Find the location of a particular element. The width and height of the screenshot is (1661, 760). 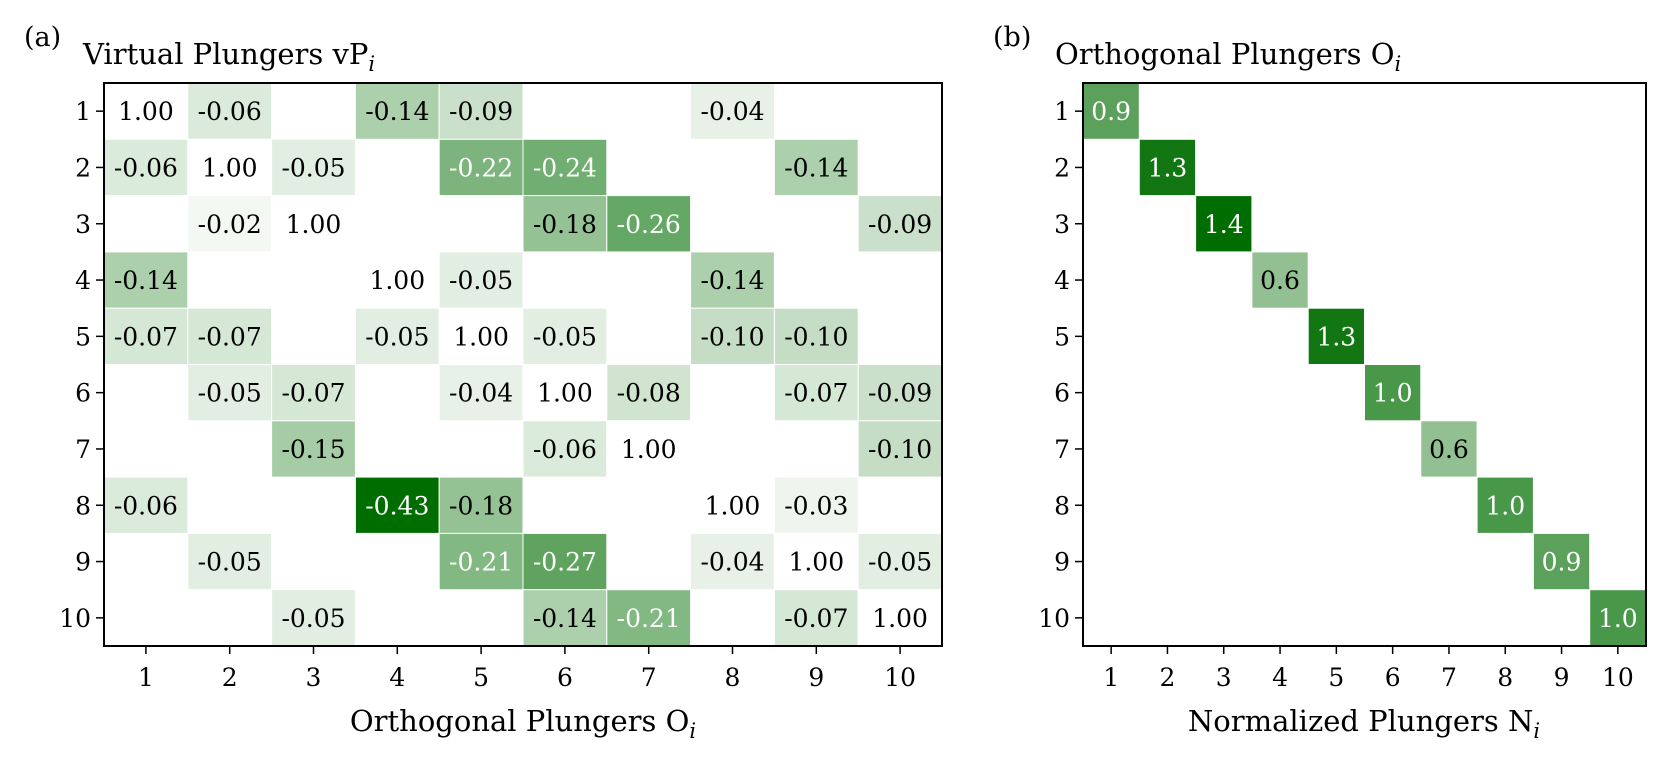

heatmap-cell-label: 1.3 is located at coordinates (1168, 167).